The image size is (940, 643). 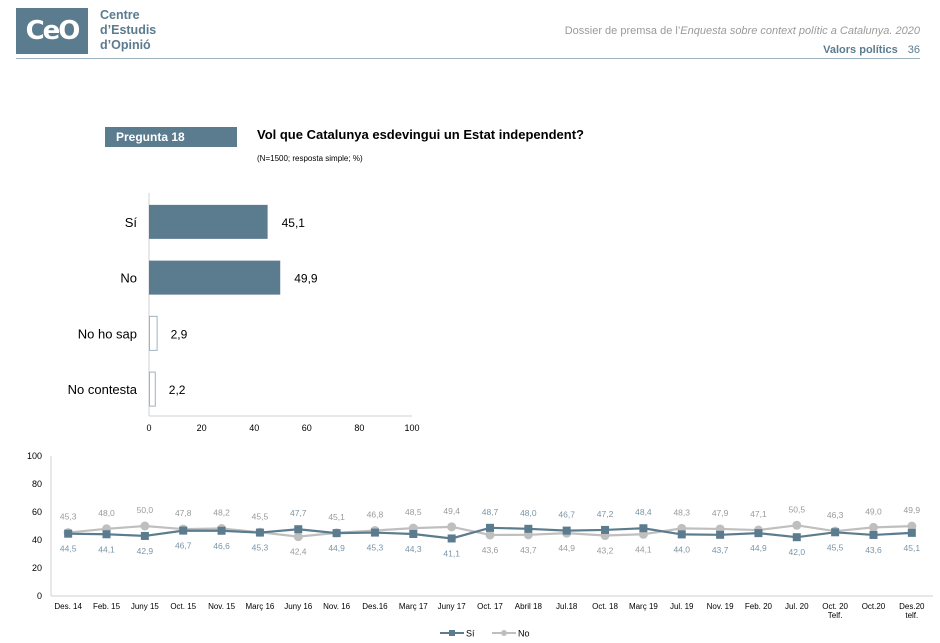 What do you see at coordinates (375, 514) in the screenshot?
I see `data-label-no: 46,8` at bounding box center [375, 514].